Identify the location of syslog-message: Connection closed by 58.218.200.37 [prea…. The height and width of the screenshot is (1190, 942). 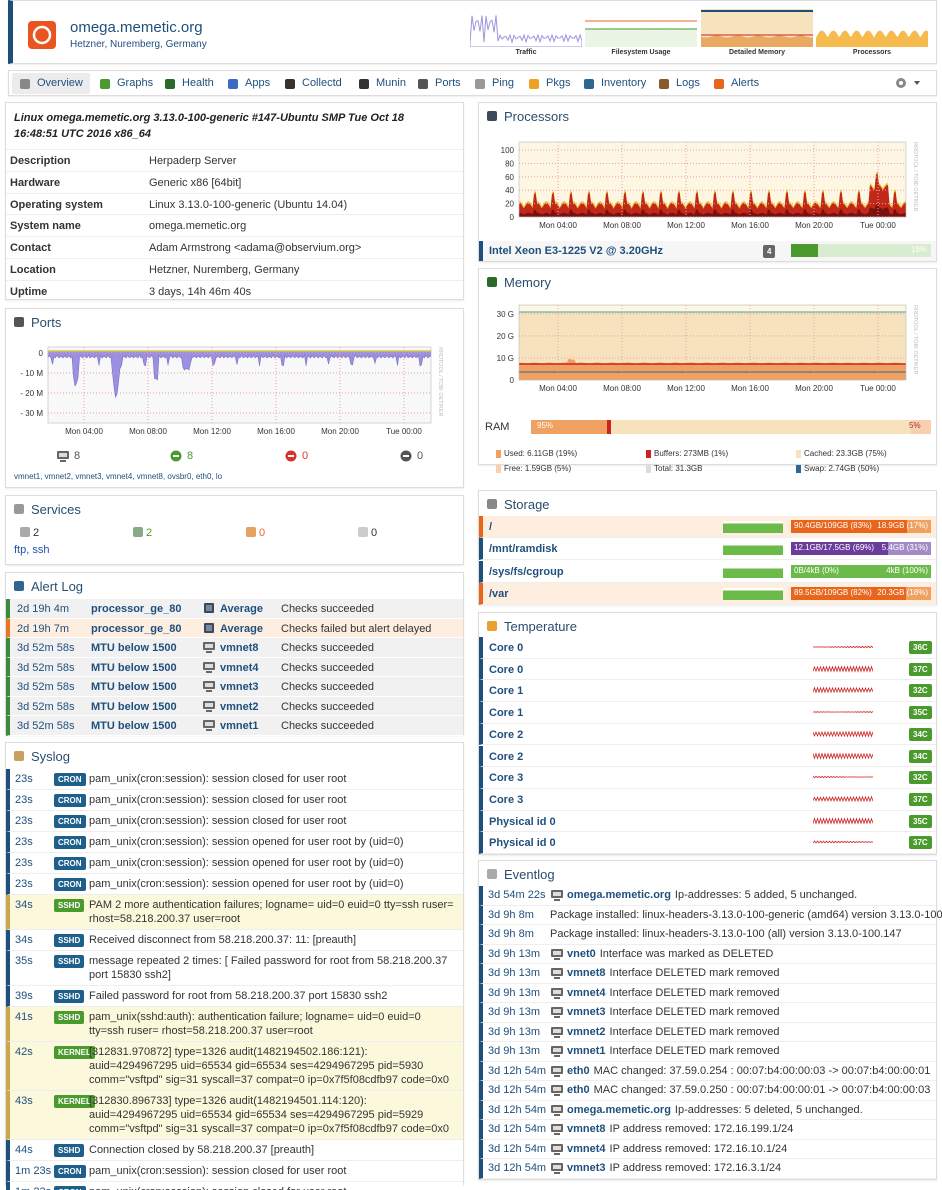
(202, 1150).